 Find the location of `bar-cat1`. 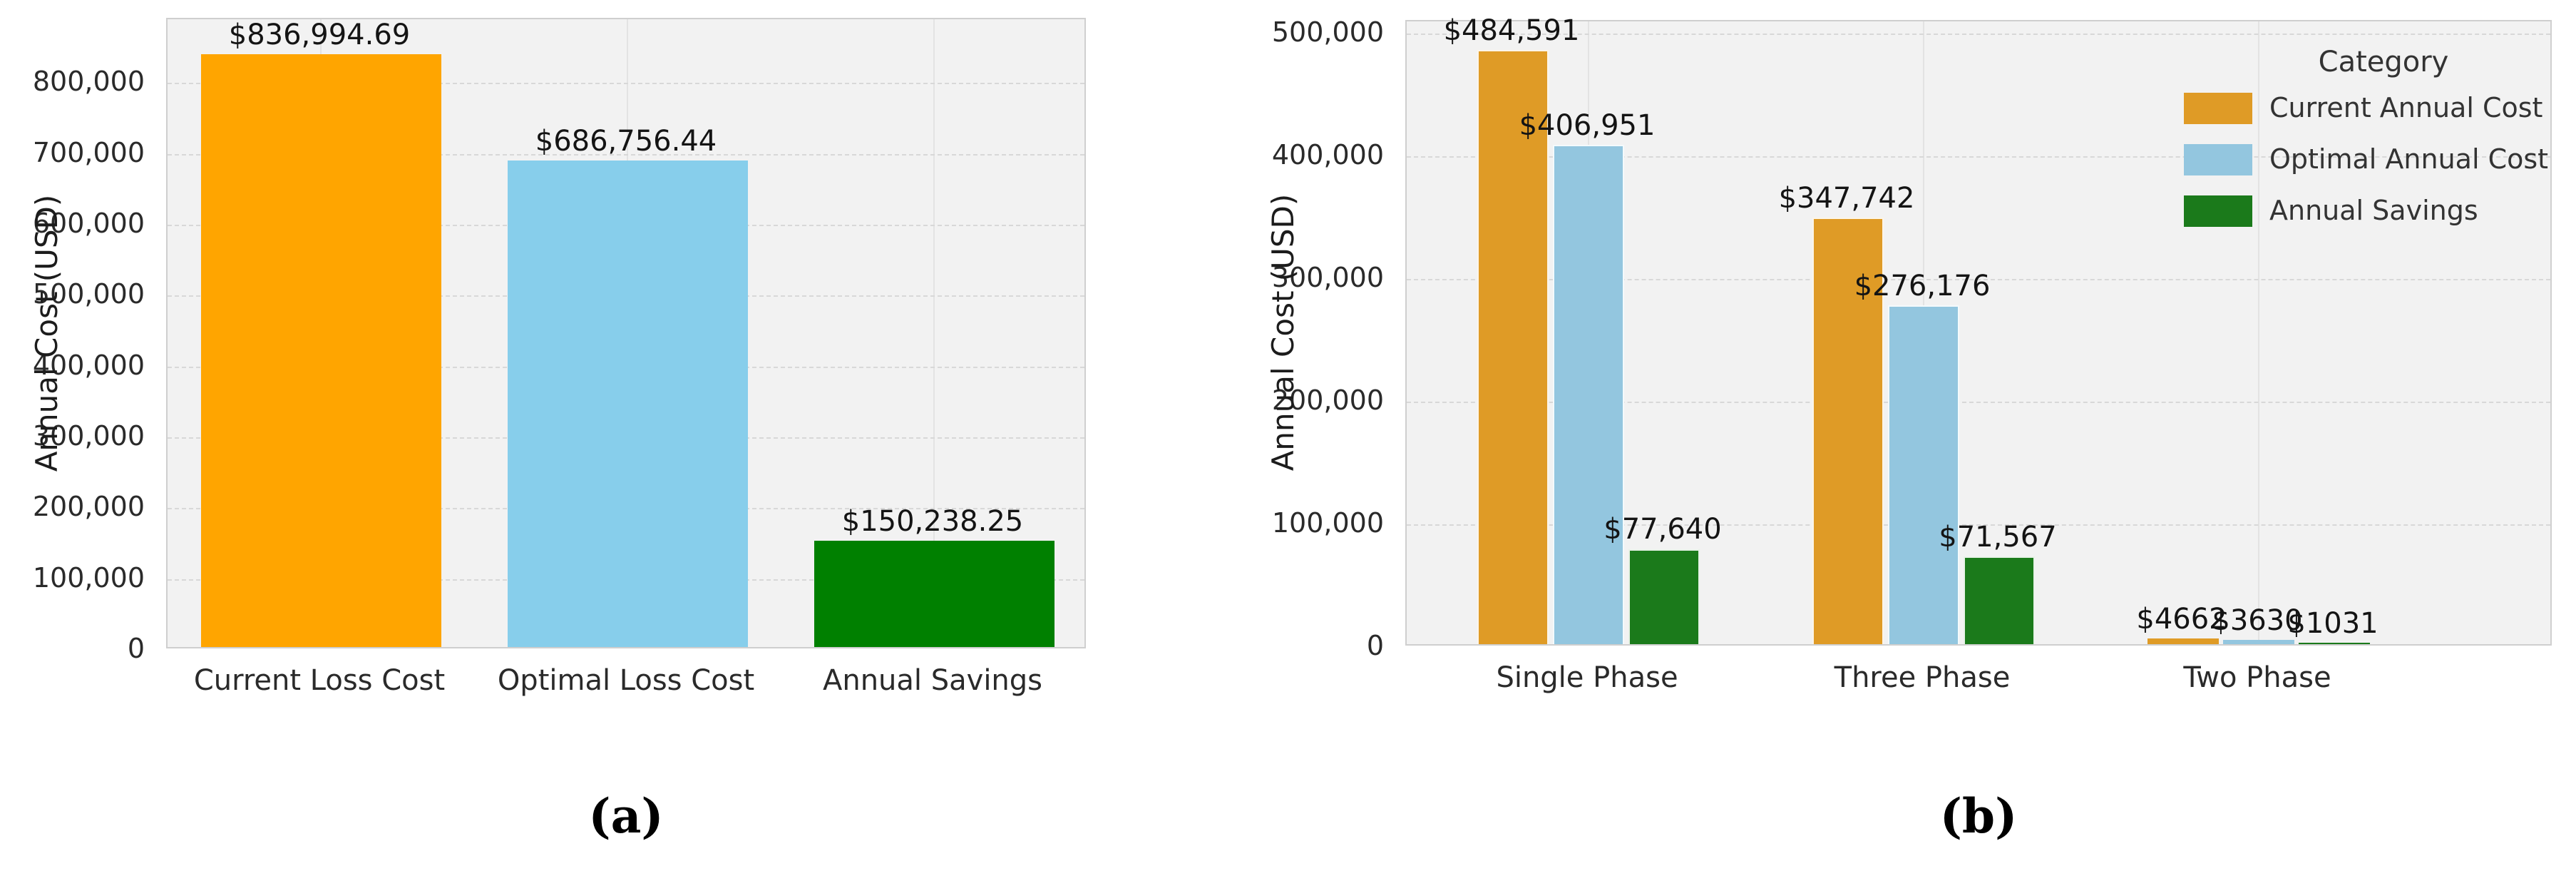

bar-cat1 is located at coordinates (627, 404).